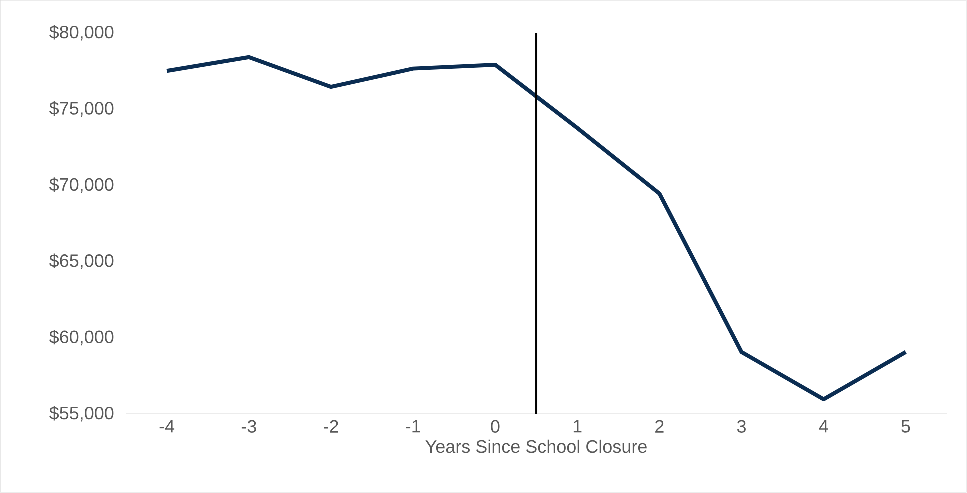  Describe the element at coordinates (741, 426) in the screenshot. I see `x-tick-label: 3` at that location.